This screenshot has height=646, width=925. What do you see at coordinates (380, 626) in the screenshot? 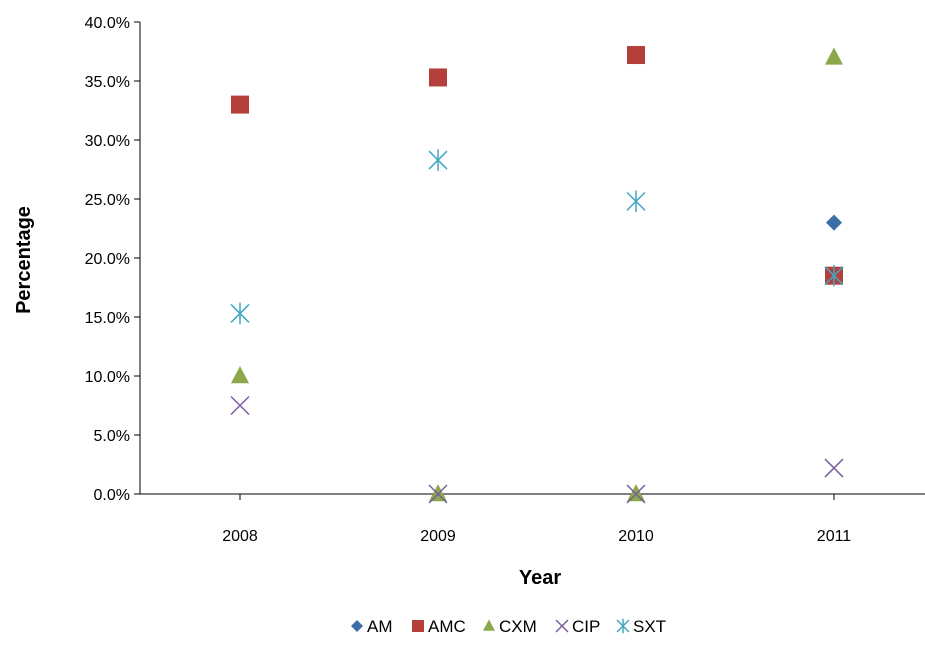
I see `legend-label-am: AM` at bounding box center [380, 626].